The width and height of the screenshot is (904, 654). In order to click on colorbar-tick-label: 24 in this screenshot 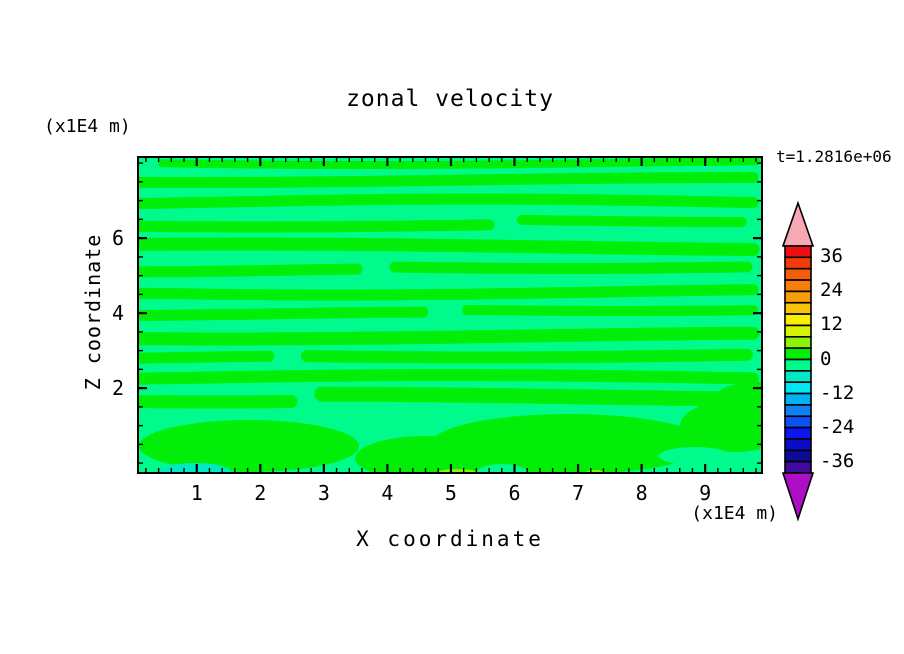, I will do `click(831, 290)`.